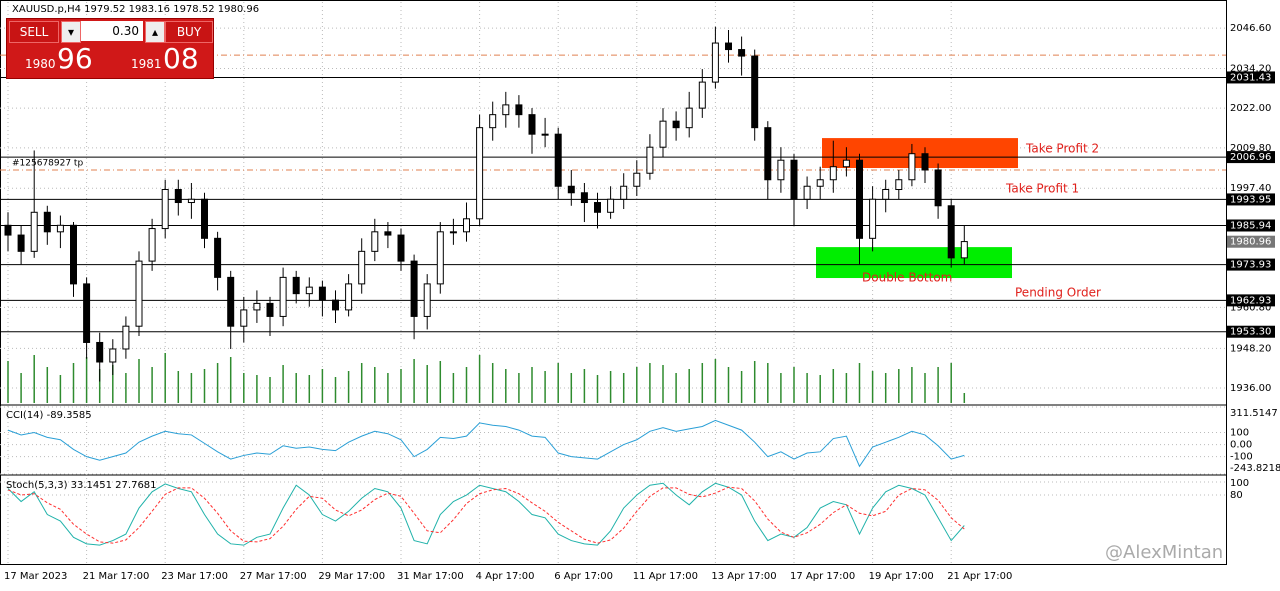 This screenshot has width=1280, height=591. I want to click on ask-main: 1981, so click(146, 64).